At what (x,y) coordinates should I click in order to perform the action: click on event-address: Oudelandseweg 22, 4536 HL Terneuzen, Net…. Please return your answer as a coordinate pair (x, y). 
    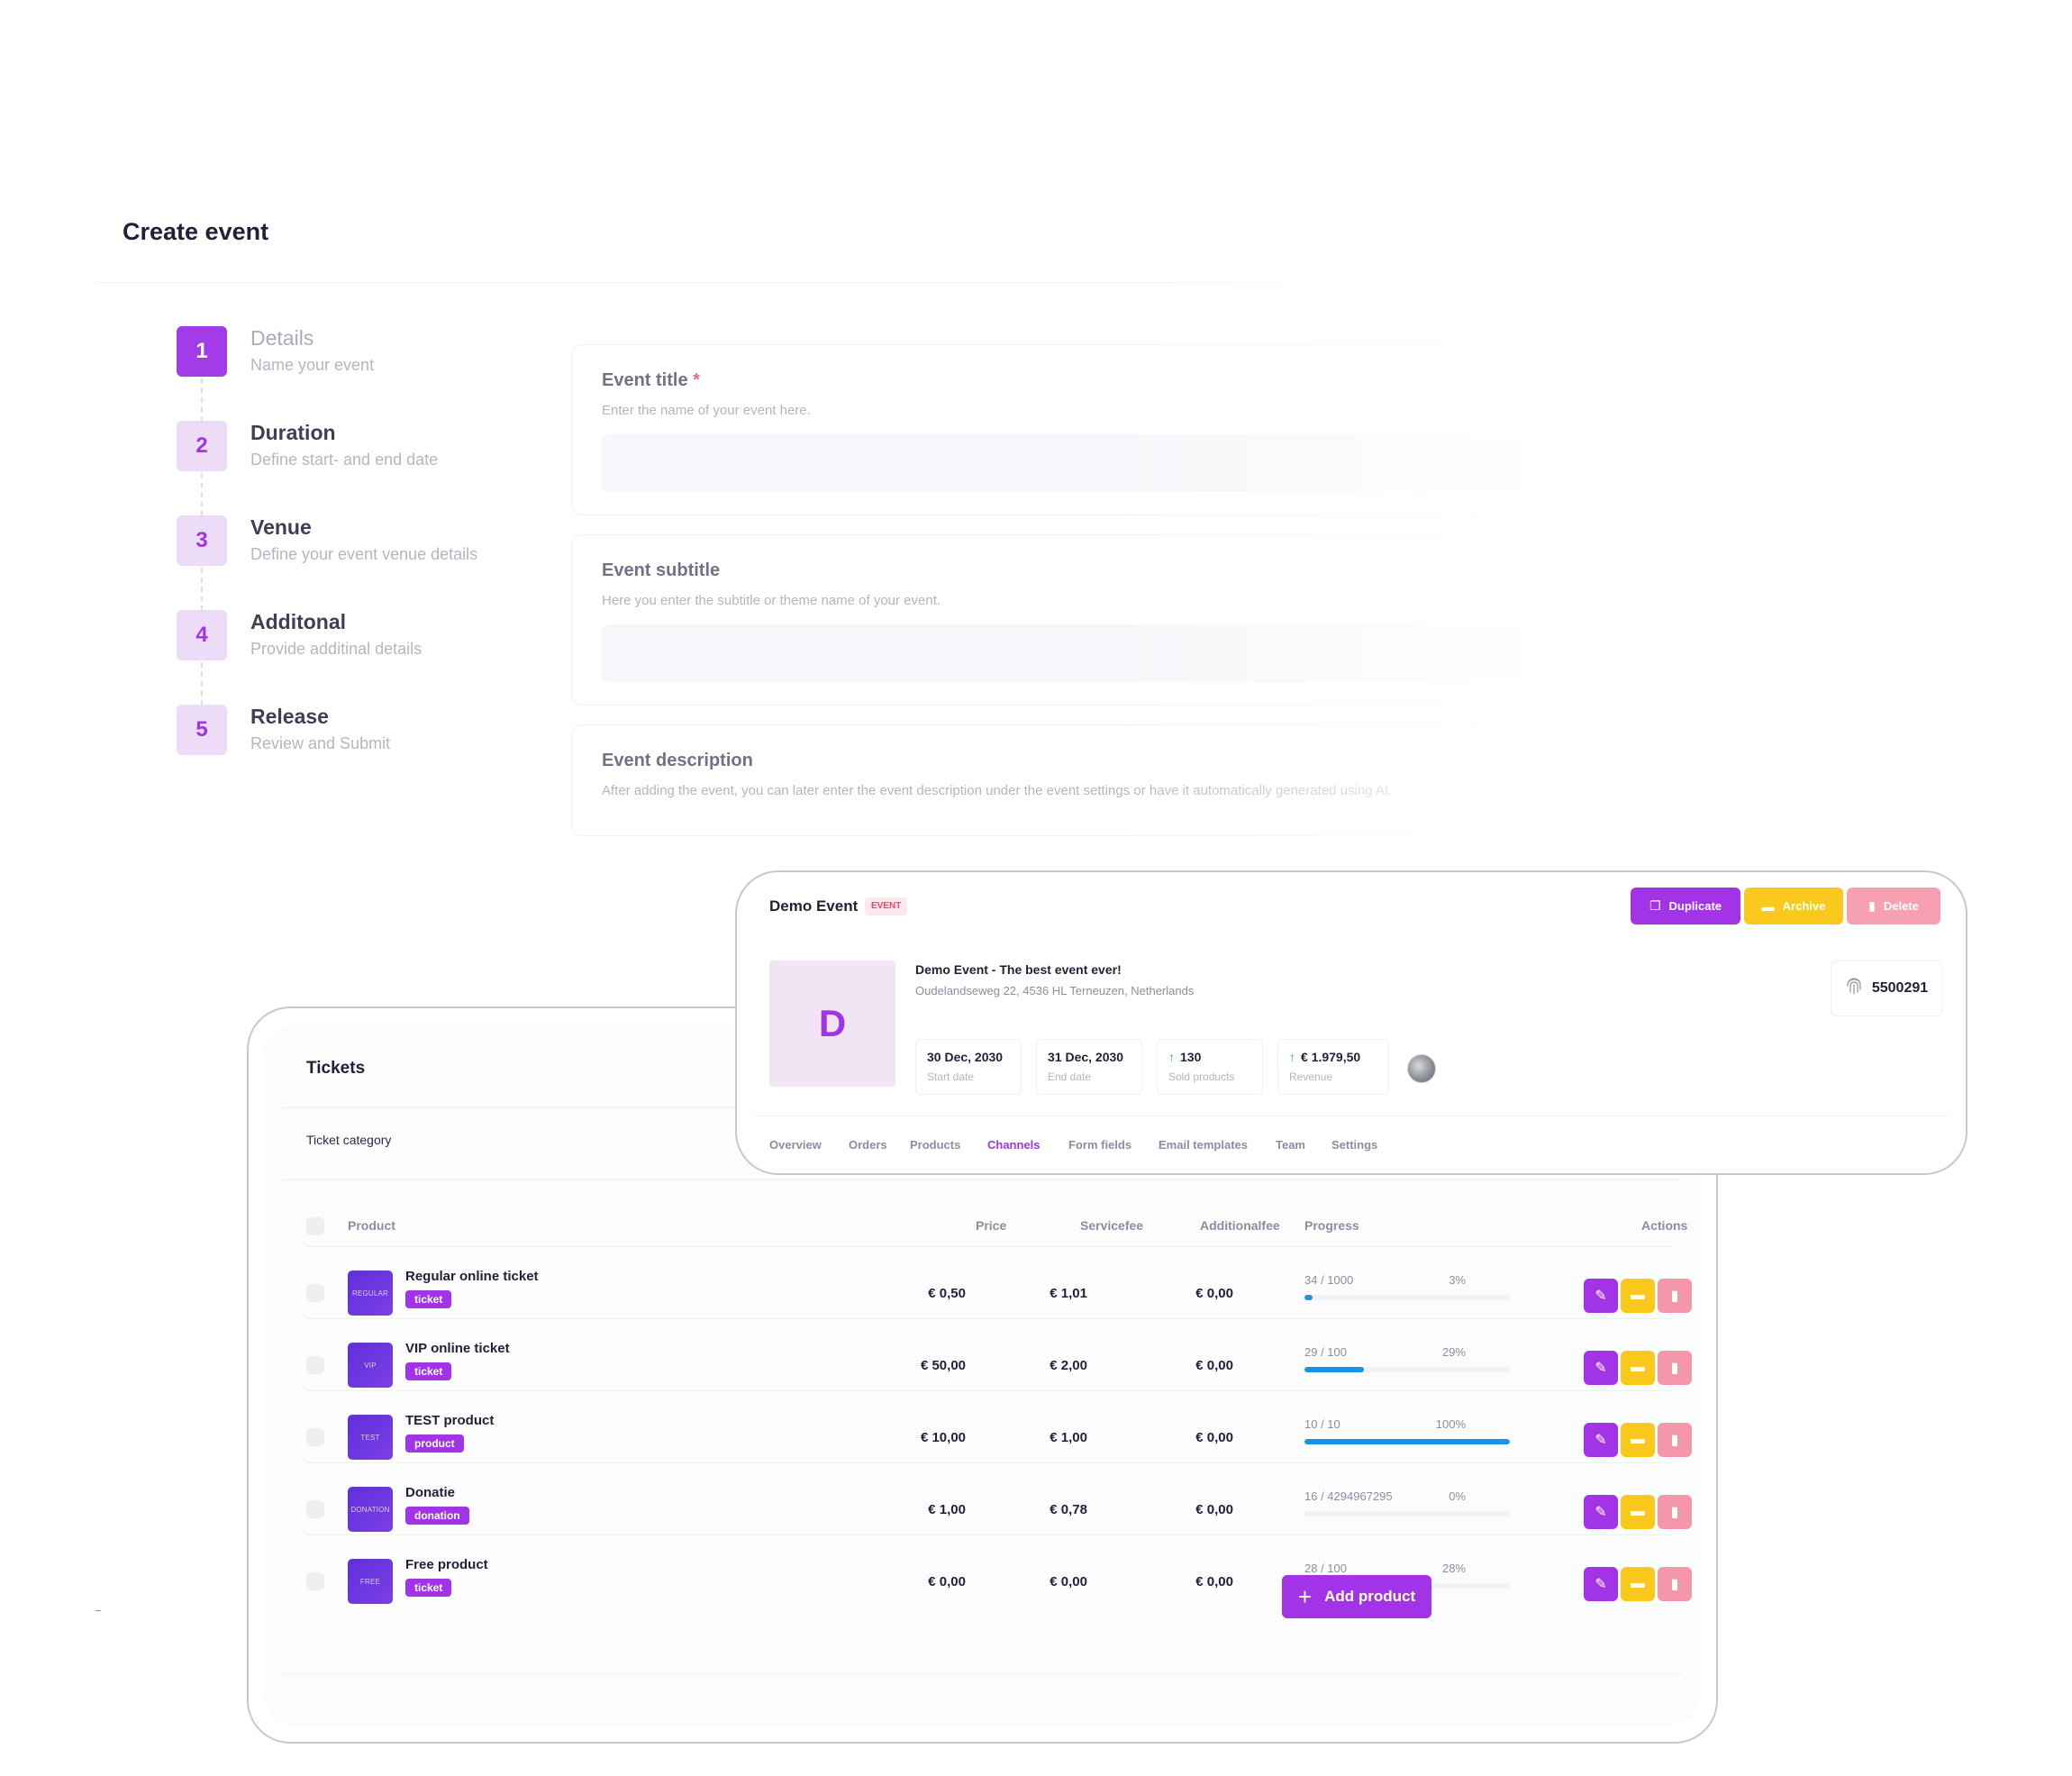
    Looking at the image, I should click on (1055, 991).